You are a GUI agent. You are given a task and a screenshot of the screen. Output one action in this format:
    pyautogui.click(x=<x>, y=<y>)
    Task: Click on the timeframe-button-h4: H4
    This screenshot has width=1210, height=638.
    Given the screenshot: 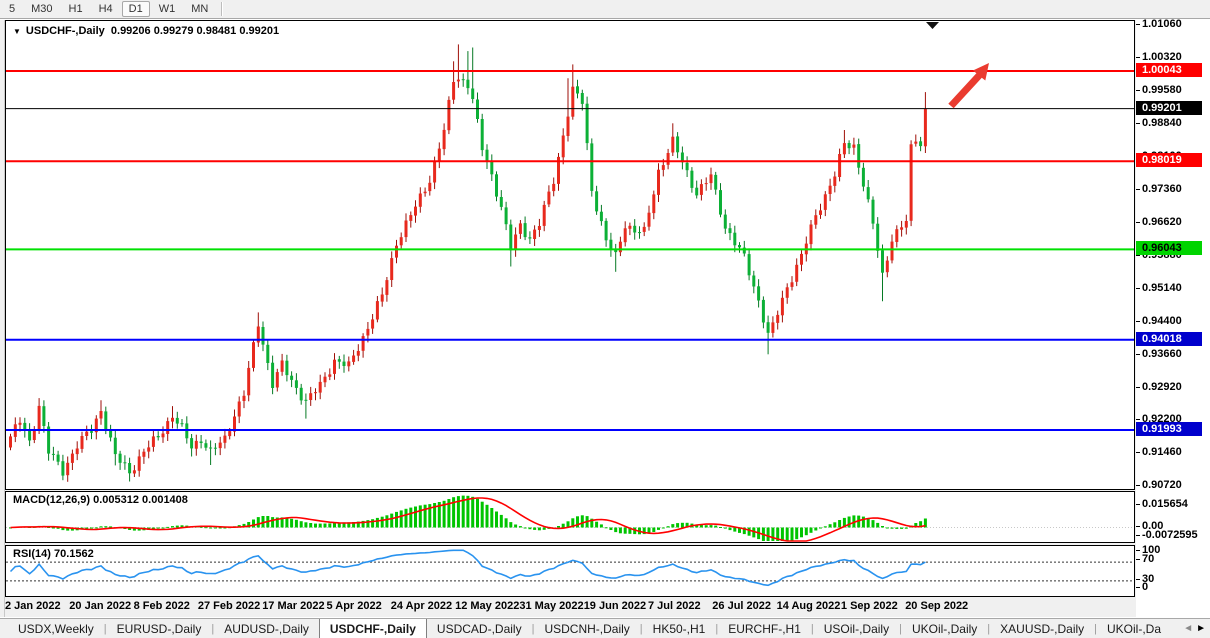 What is the action you would take?
    pyautogui.click(x=105, y=9)
    